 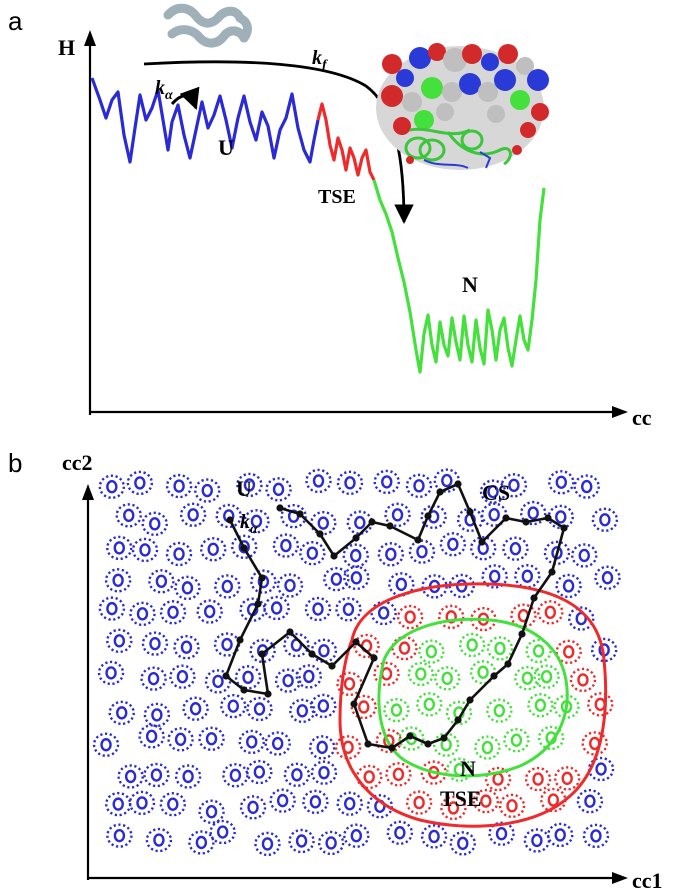 What do you see at coordinates (88, 492) in the screenshot?
I see `panel-b-y-arrowhead` at bounding box center [88, 492].